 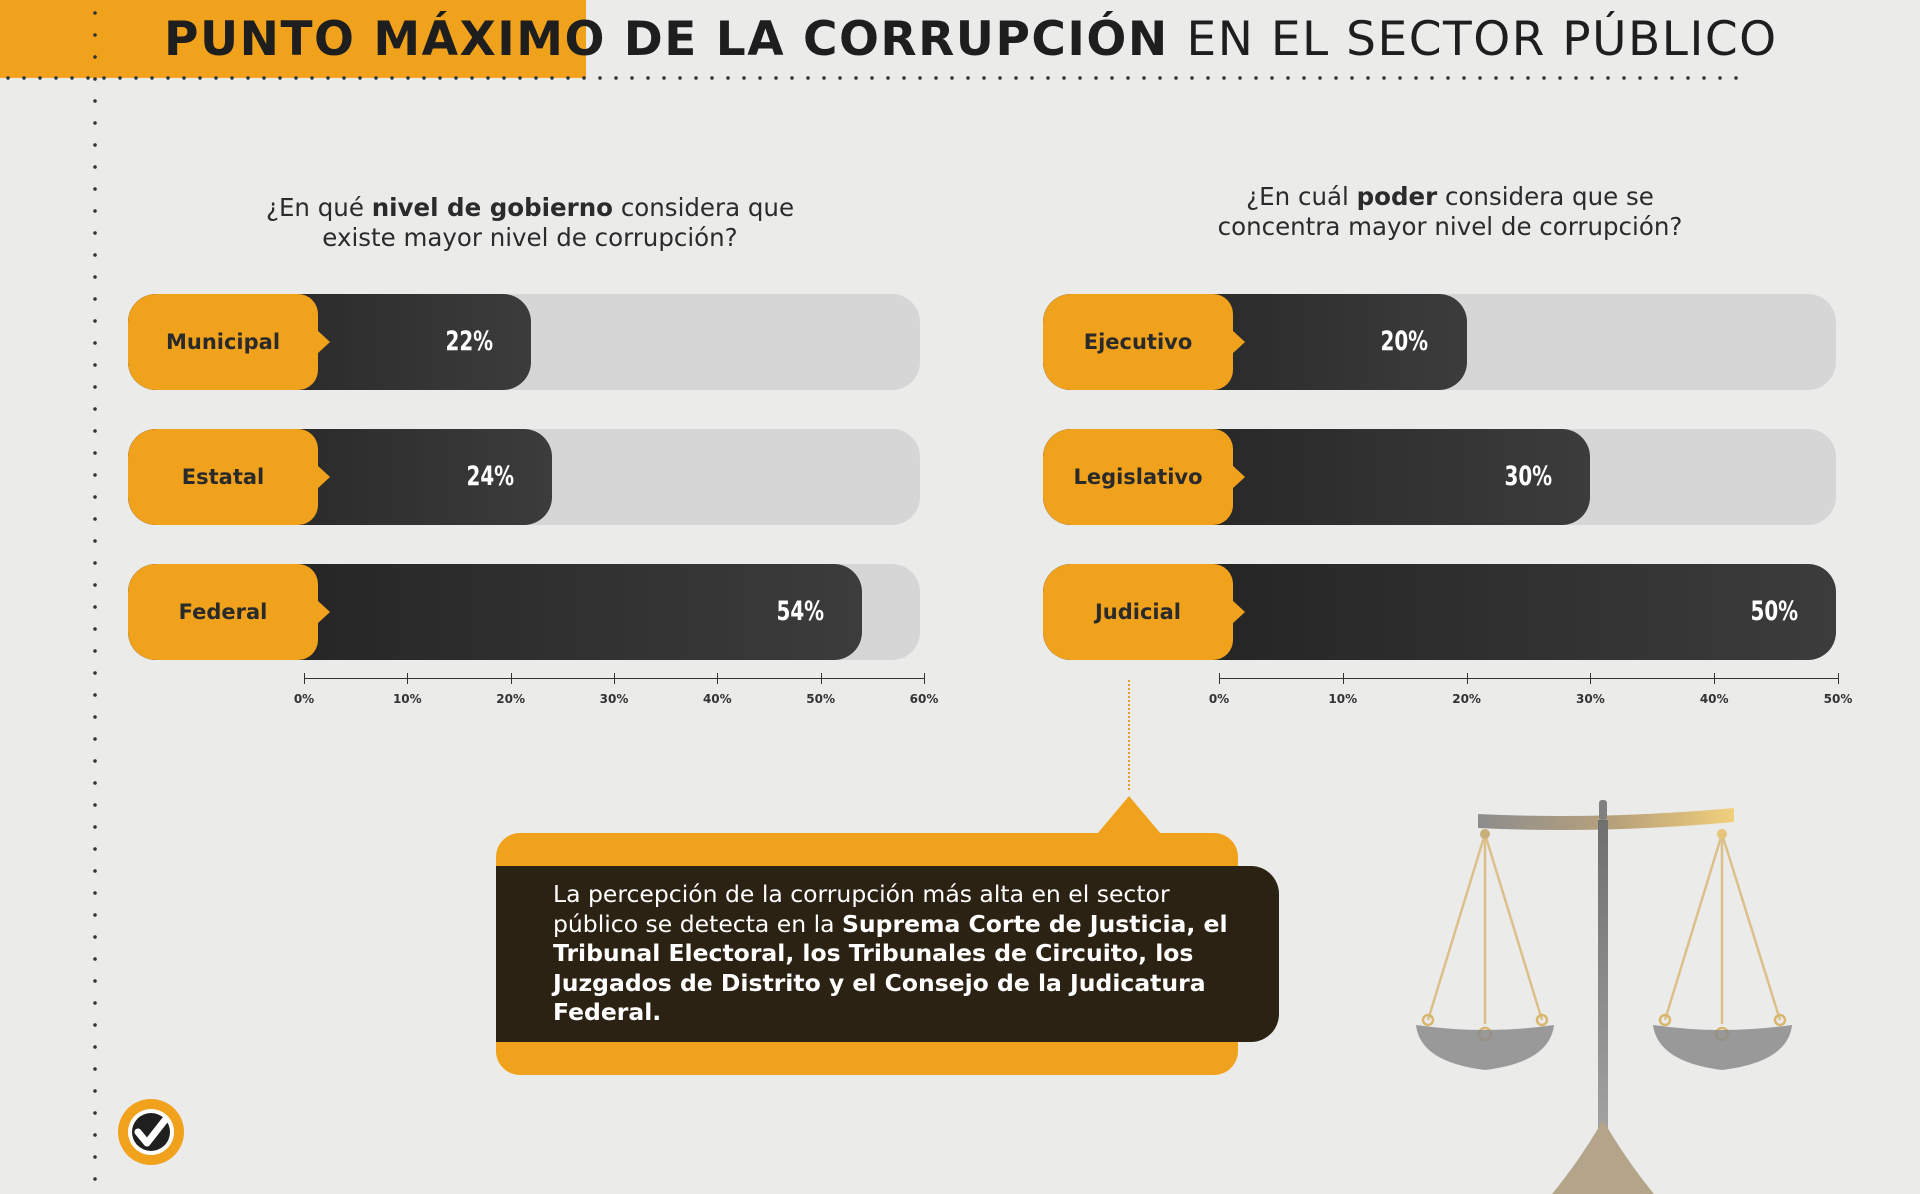 I want to click on callout-connector, so click(x=1129, y=735).